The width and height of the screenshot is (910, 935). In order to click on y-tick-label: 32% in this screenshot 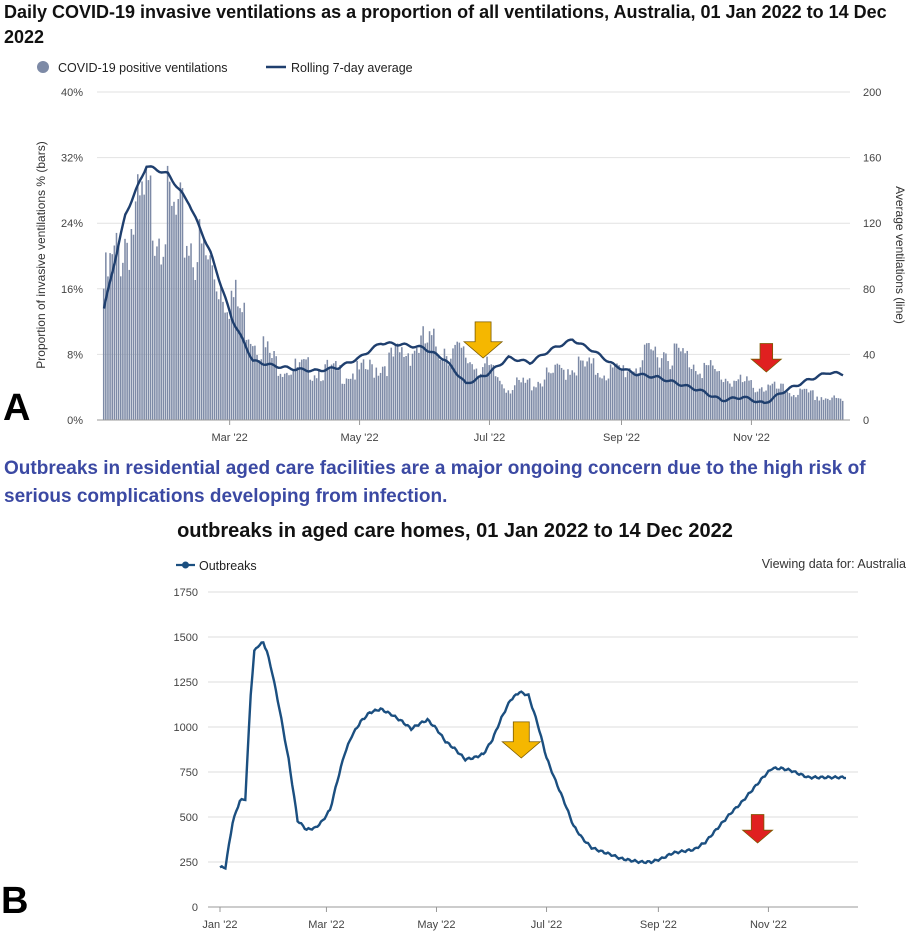, I will do `click(72, 159)`.